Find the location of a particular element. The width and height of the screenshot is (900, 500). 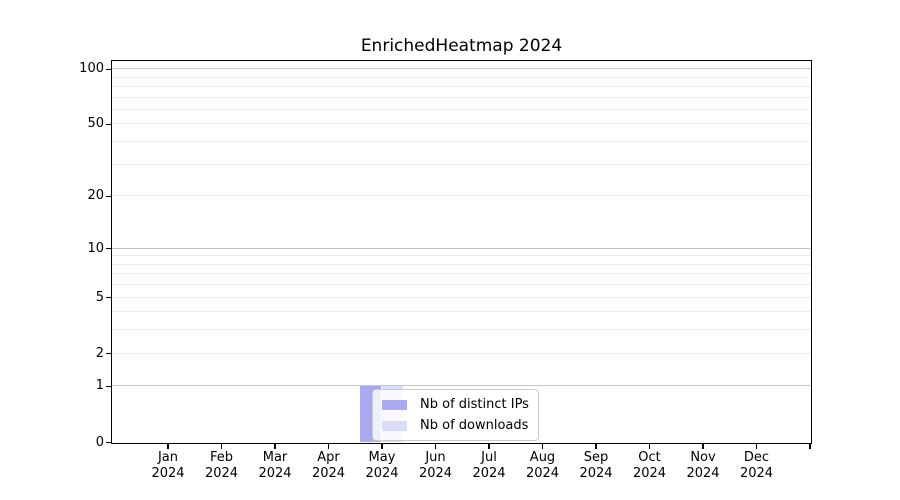

x-tick-label-month: Jul is located at coordinates (489, 457).